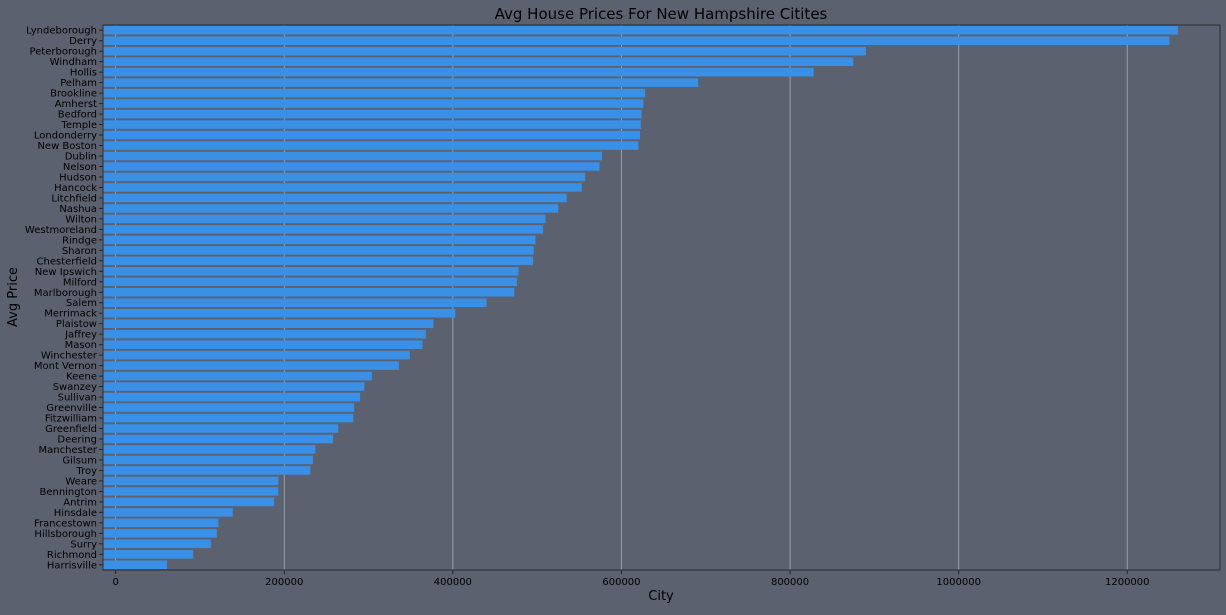  Describe the element at coordinates (75, 513) in the screenshot. I see `y-tick-label: Hinsdale` at that location.